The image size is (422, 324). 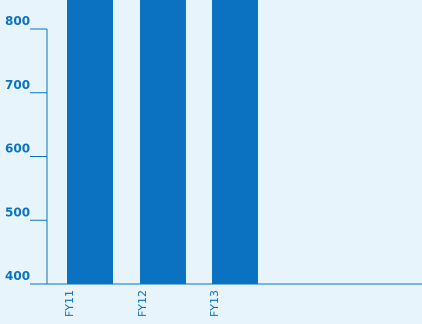 I want to click on y-tick-label: 500, so click(x=17, y=212).